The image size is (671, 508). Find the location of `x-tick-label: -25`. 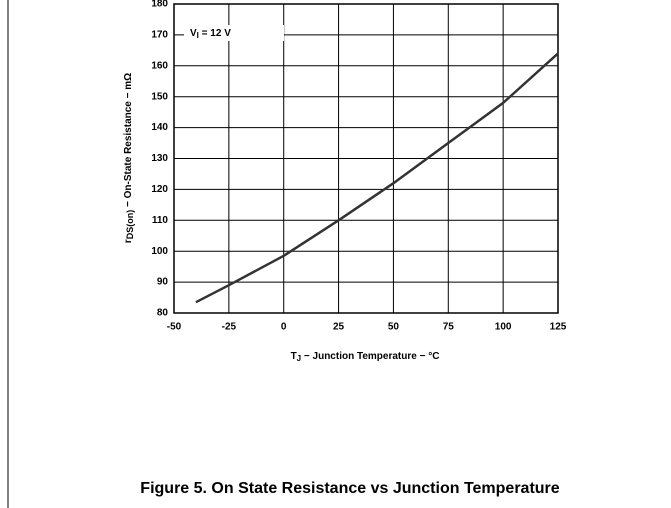

x-tick-label: -25 is located at coordinates (229, 327).